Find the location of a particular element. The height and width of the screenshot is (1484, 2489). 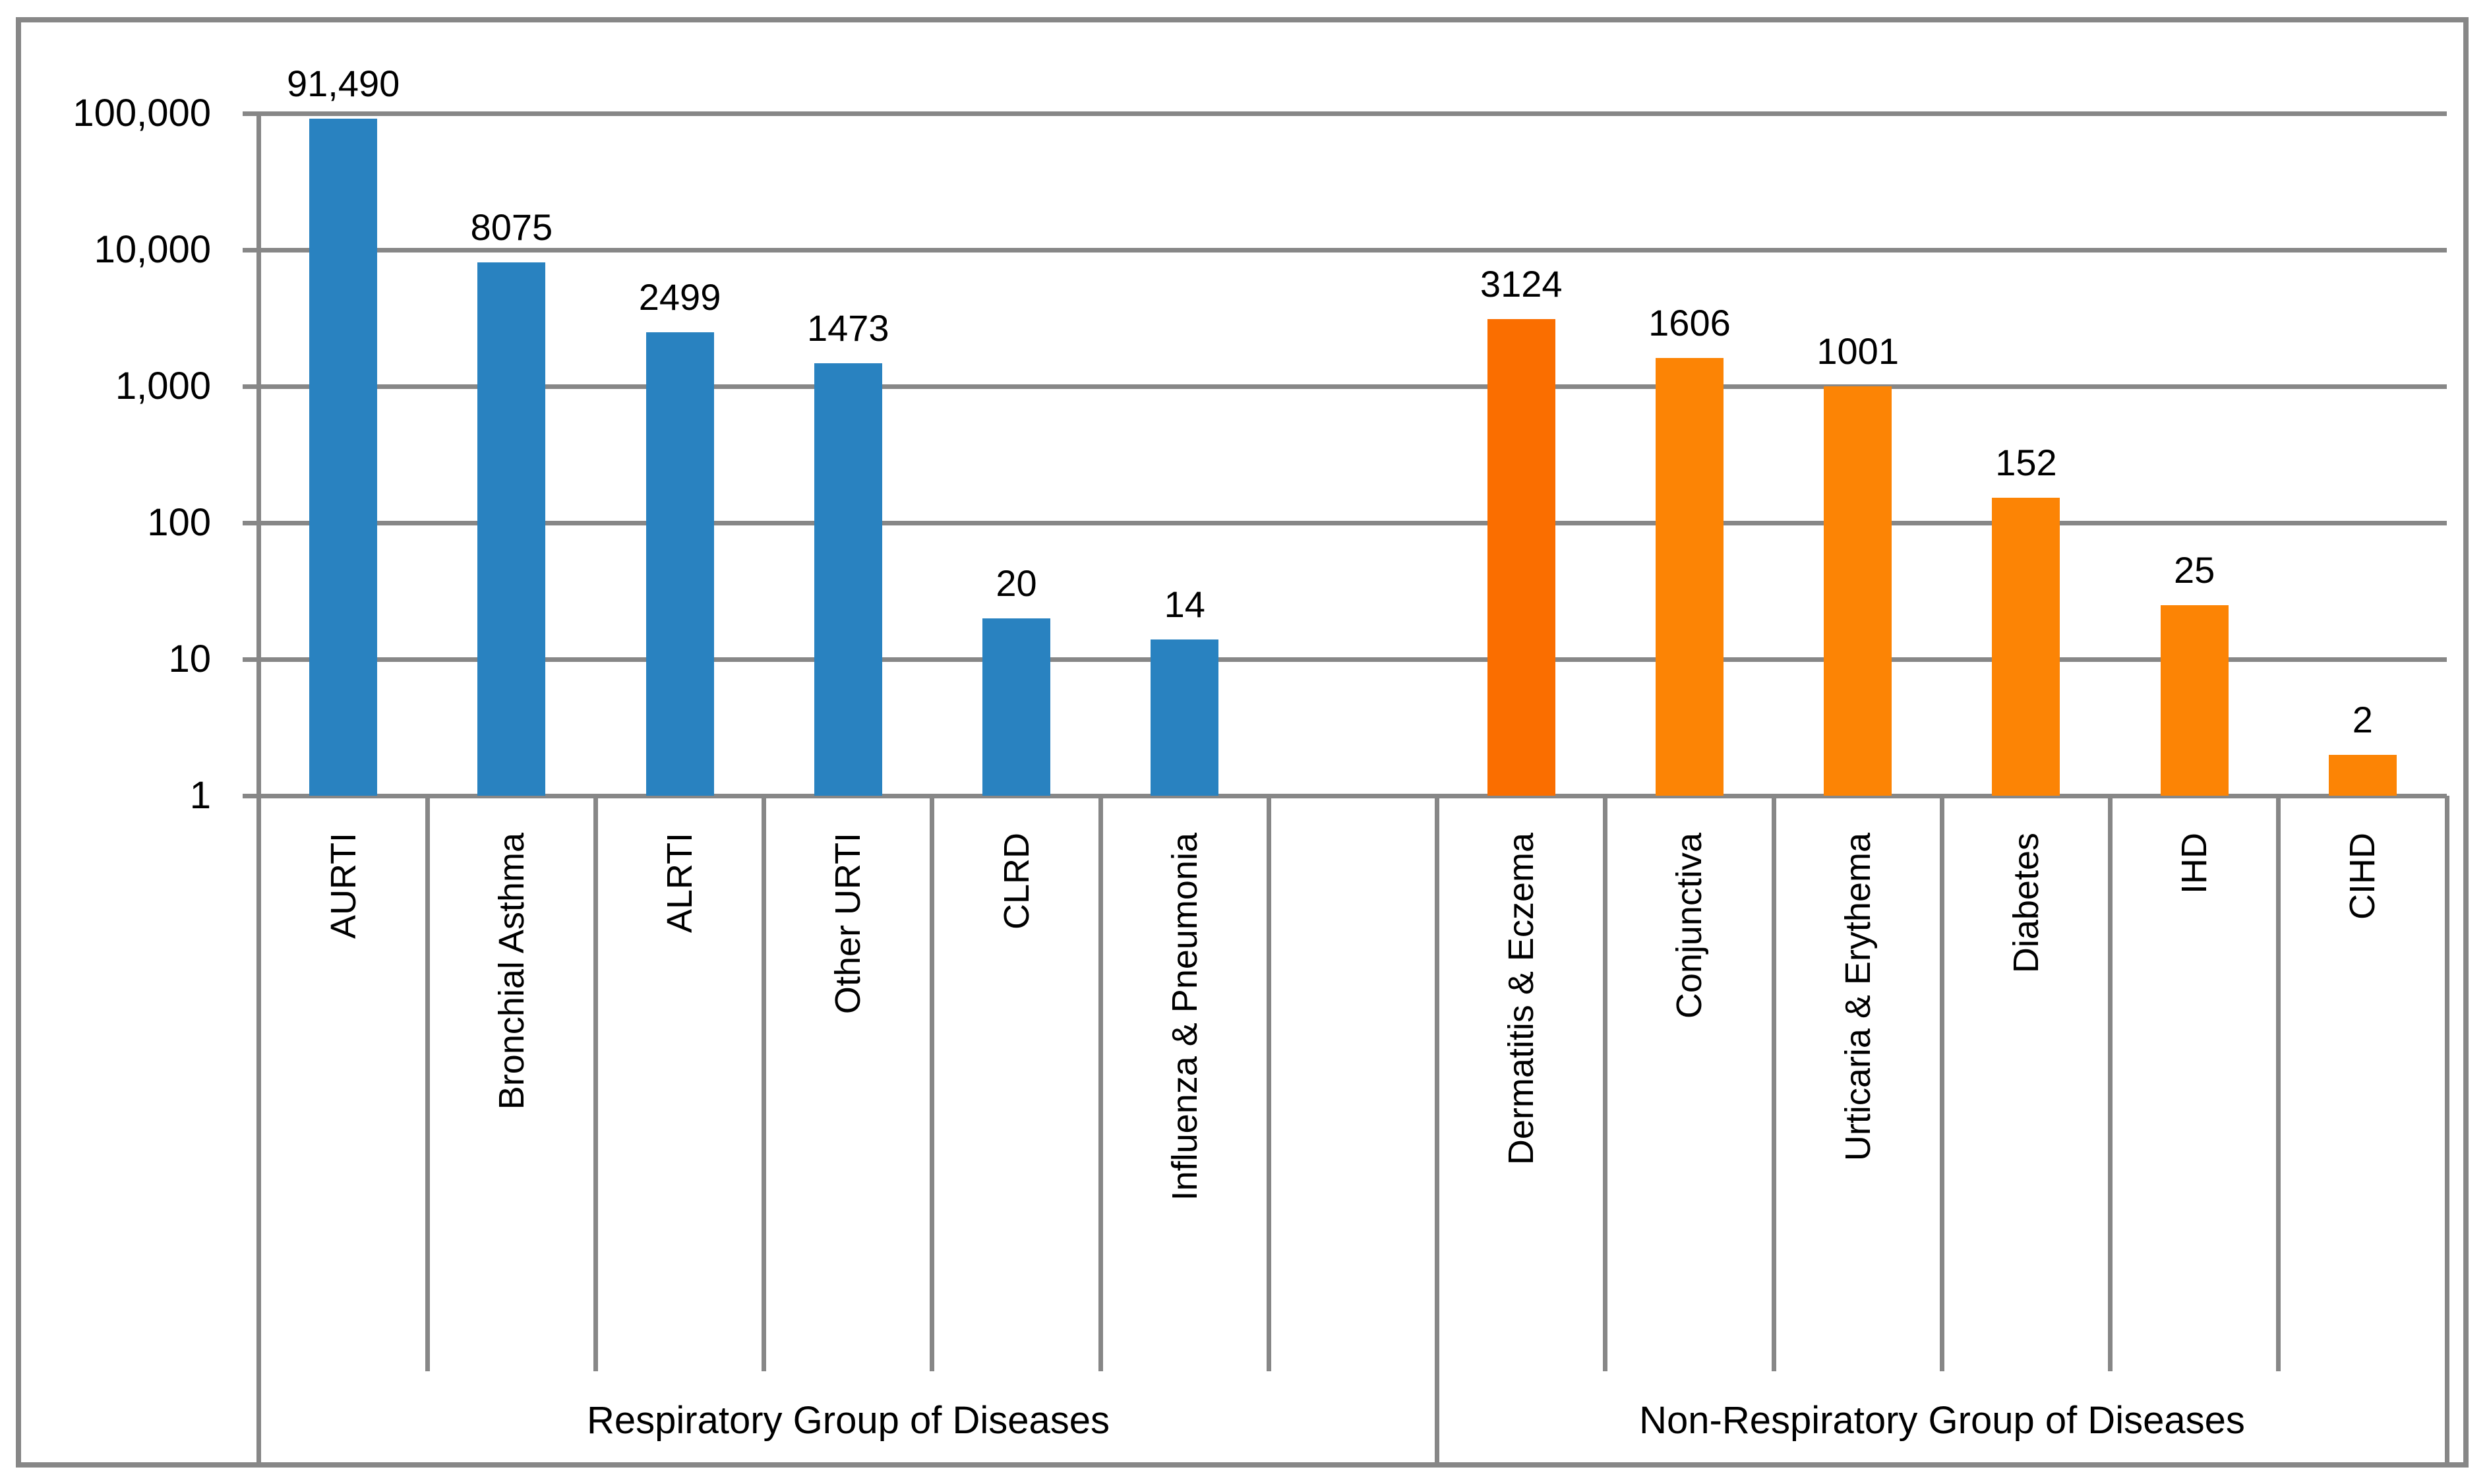

category-label-influenza-and-pneumonia: Influenza & Pneumonia is located at coordinates (1184, 1017).